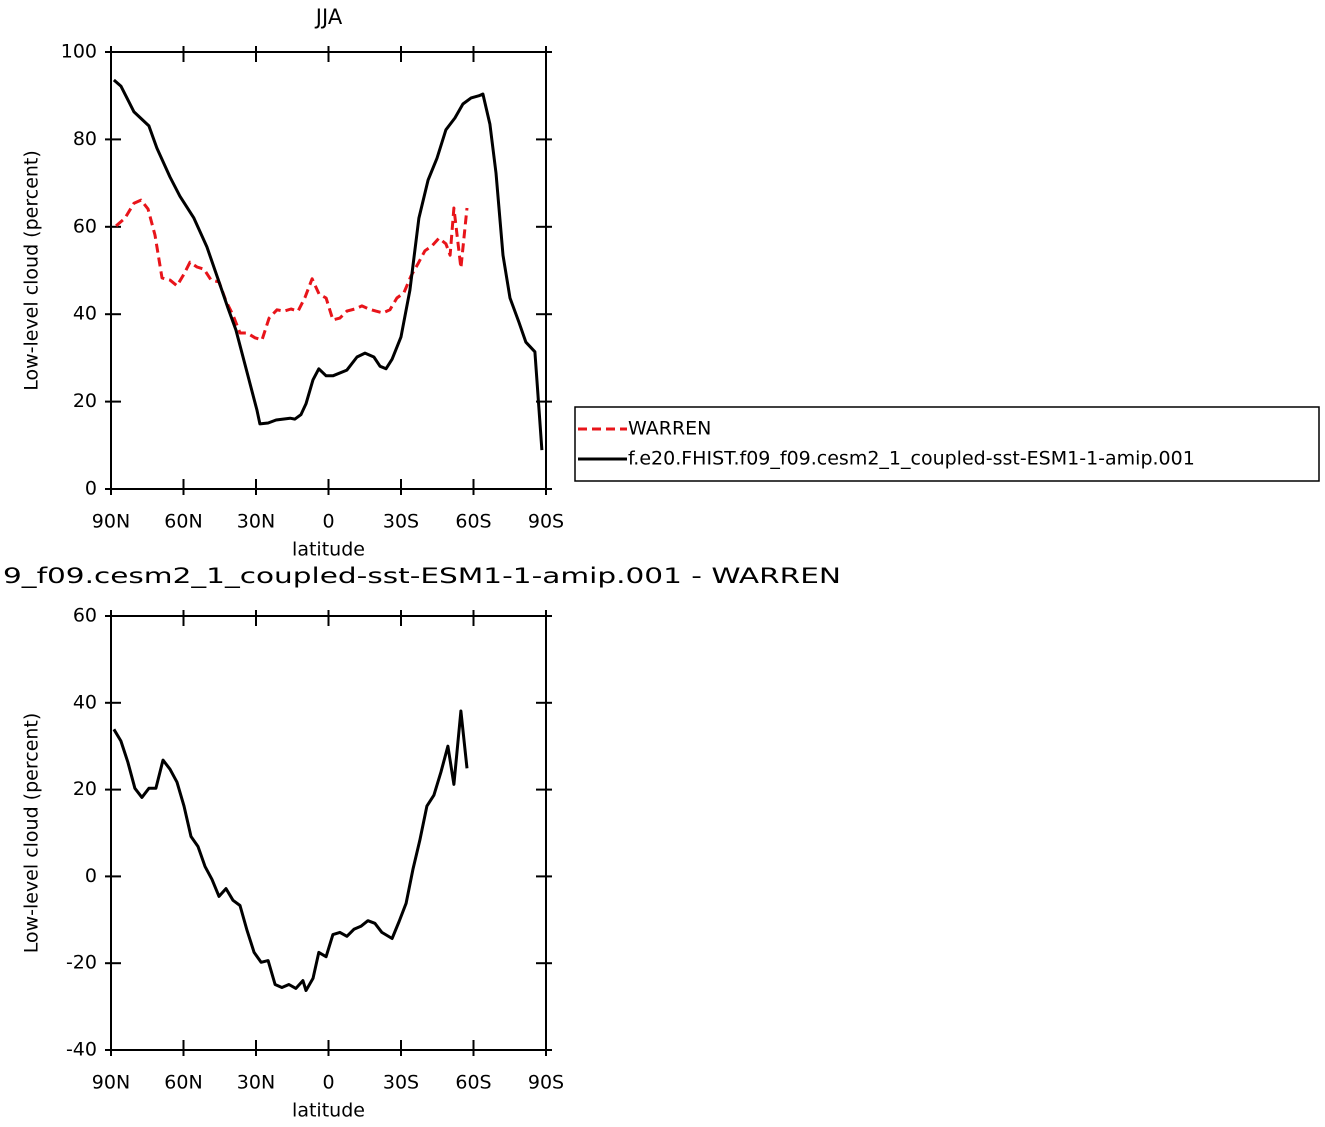 The height and width of the screenshot is (1127, 1325). I want to click on y-tick-label: -40, so click(81, 1050).